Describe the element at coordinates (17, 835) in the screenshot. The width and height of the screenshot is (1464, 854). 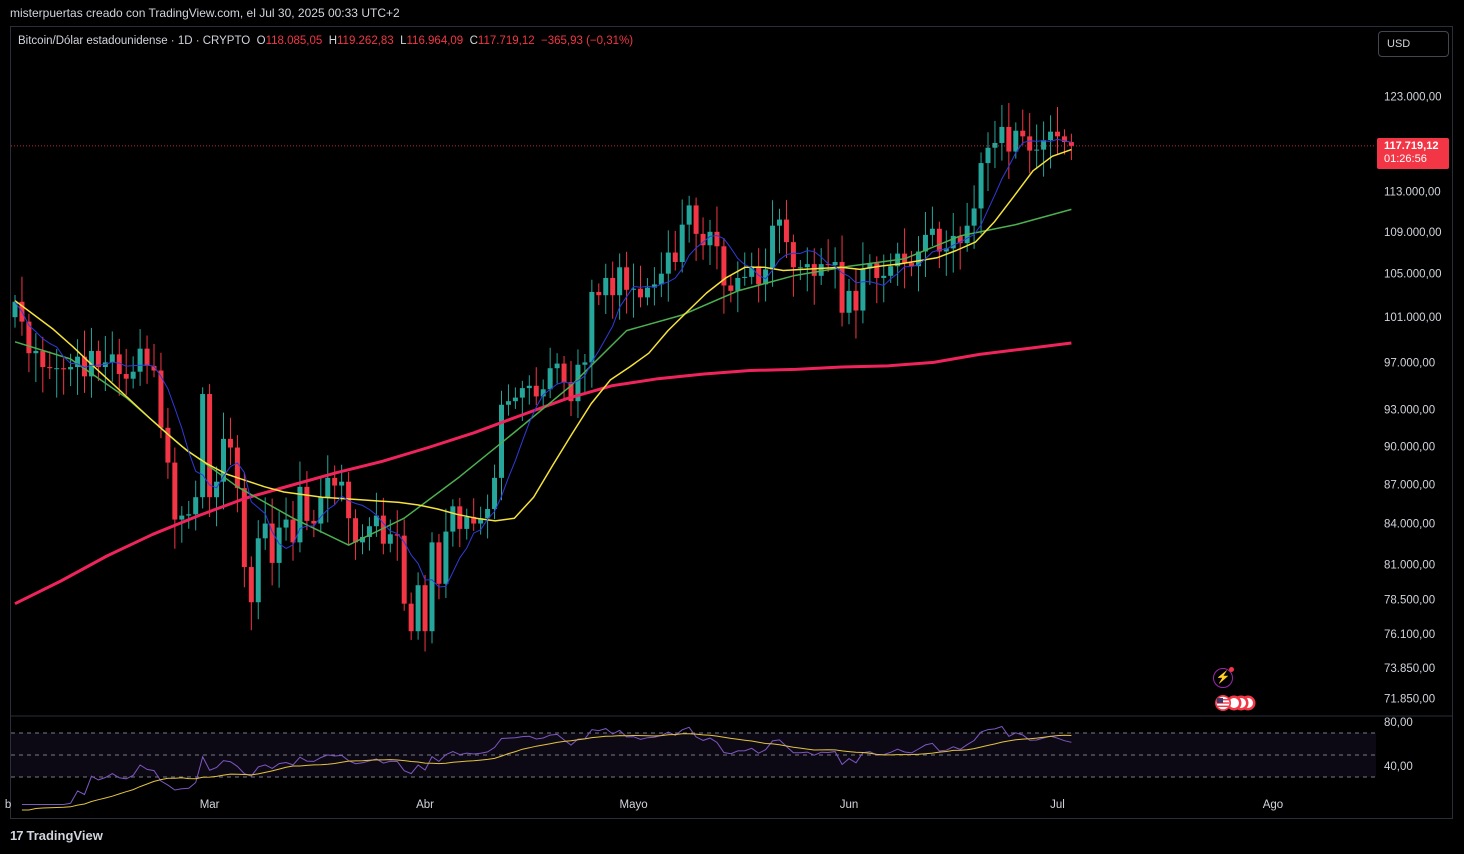
I see `tradingview-logo-icon: 17` at that location.